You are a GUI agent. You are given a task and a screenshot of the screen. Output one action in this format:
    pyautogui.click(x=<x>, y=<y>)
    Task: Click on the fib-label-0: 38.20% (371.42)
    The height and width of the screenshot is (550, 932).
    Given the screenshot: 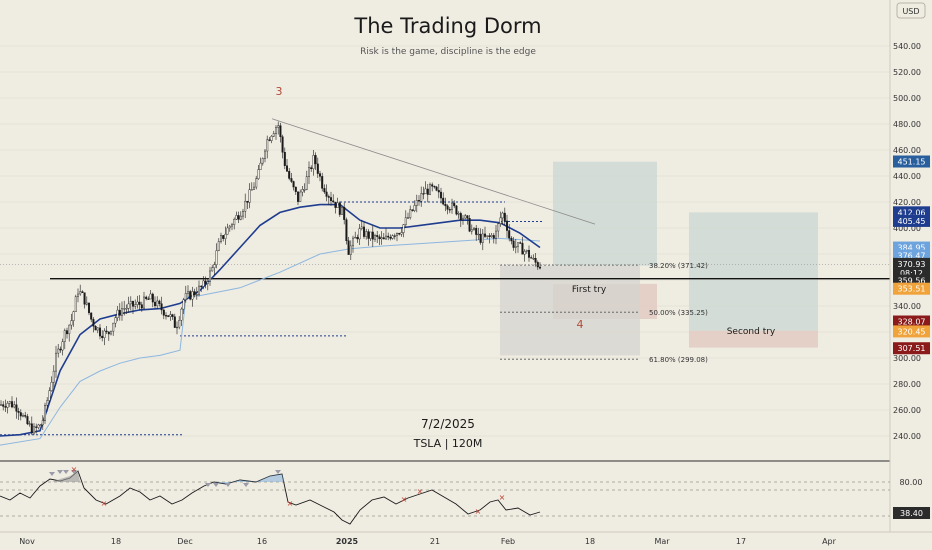 What is the action you would take?
    pyautogui.click(x=678, y=266)
    